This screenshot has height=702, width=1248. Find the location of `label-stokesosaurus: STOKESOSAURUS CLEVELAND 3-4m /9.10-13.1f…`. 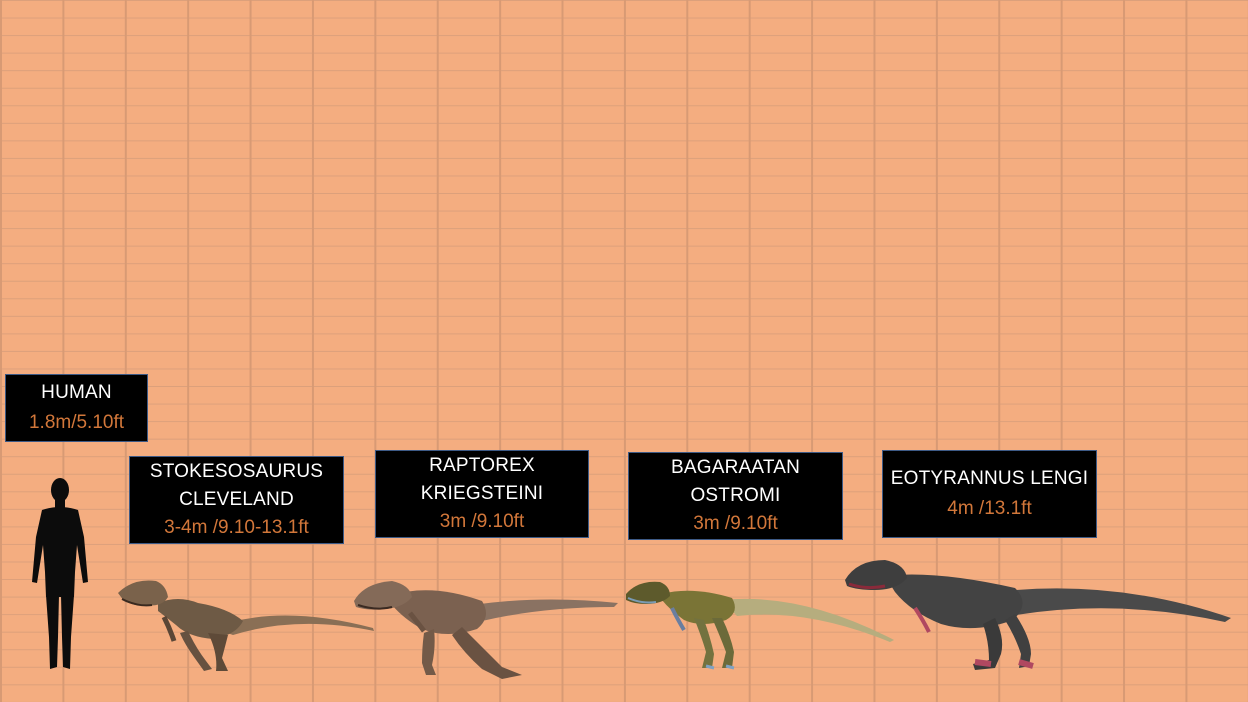

label-stokesosaurus: STOKESOSAURUS CLEVELAND 3-4m /9.10-13.1f… is located at coordinates (236, 500).